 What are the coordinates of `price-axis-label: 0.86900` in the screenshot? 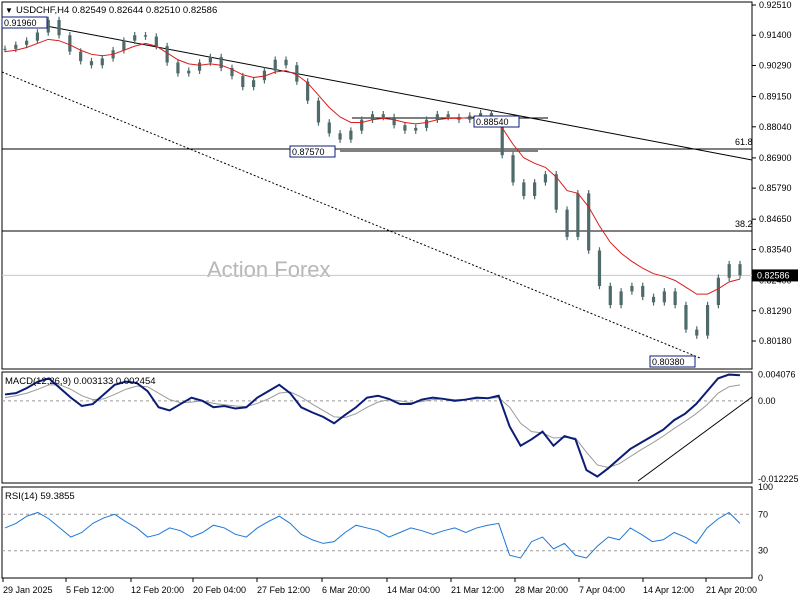 It's located at (775, 158).